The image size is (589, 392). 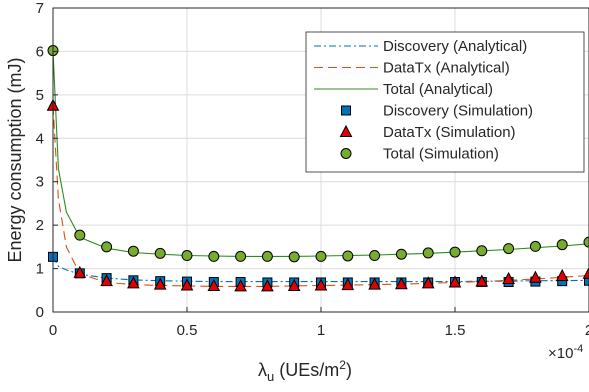 I want to click on y-tick-label: 7, so click(x=40, y=8).